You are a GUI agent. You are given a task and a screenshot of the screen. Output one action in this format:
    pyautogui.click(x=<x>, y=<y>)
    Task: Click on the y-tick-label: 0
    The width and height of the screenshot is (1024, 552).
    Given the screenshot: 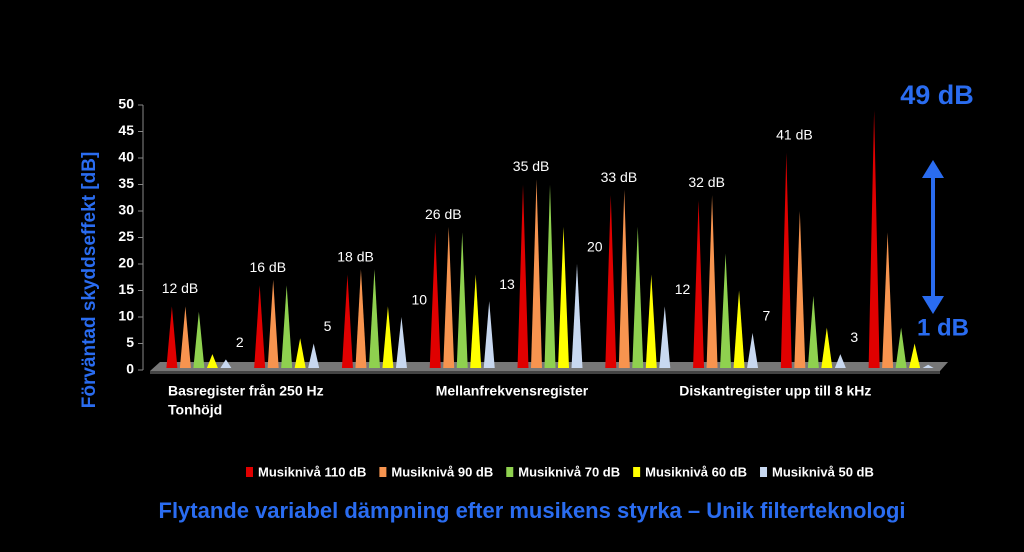 What is the action you would take?
    pyautogui.click(x=130, y=369)
    